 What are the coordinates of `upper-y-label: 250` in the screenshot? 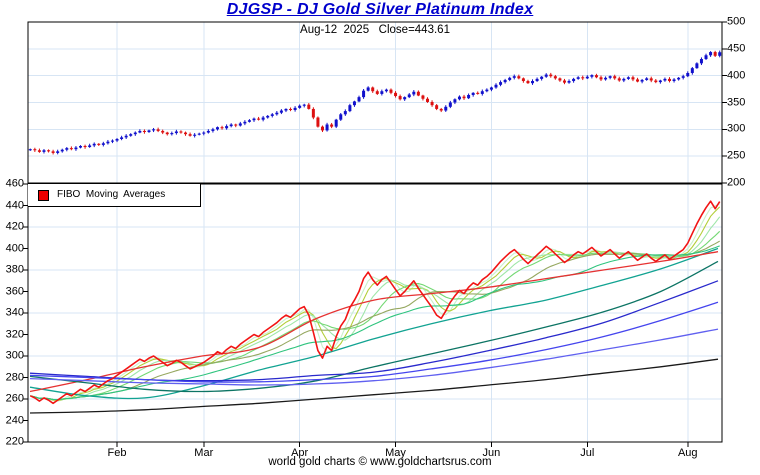 It's located at (736, 155).